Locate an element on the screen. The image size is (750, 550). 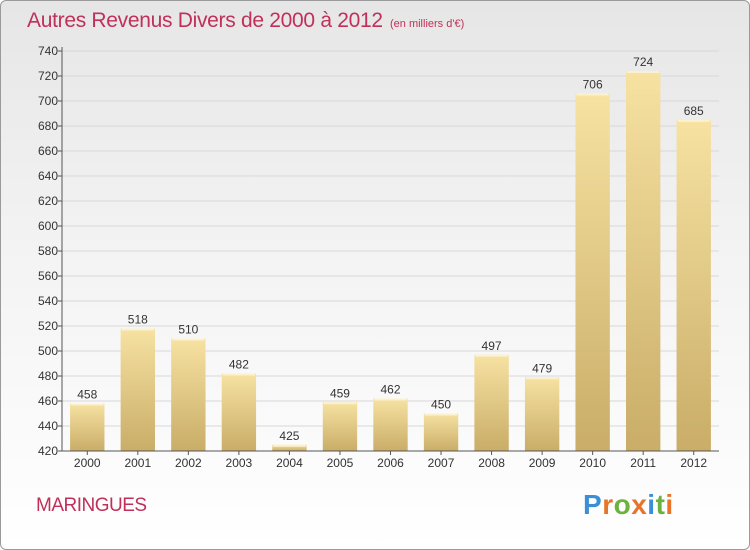
brand-letter: r is located at coordinates (608, 504).